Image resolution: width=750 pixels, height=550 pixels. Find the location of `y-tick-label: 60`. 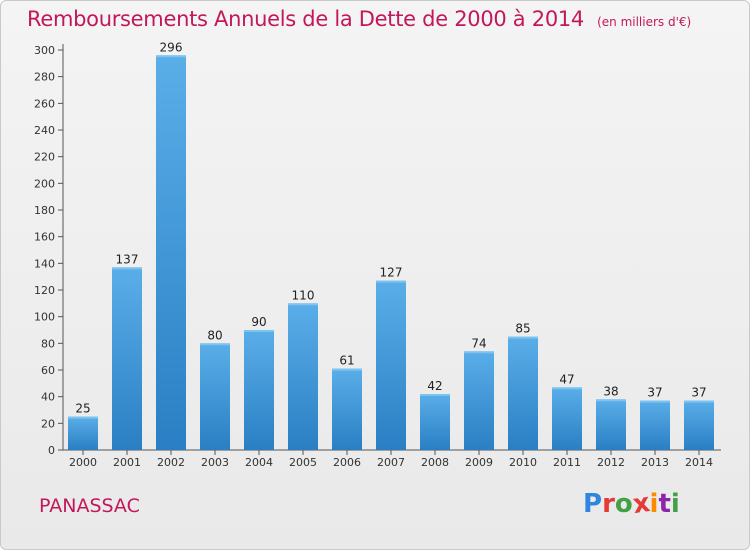

y-tick-label: 60 is located at coordinates (48, 370).